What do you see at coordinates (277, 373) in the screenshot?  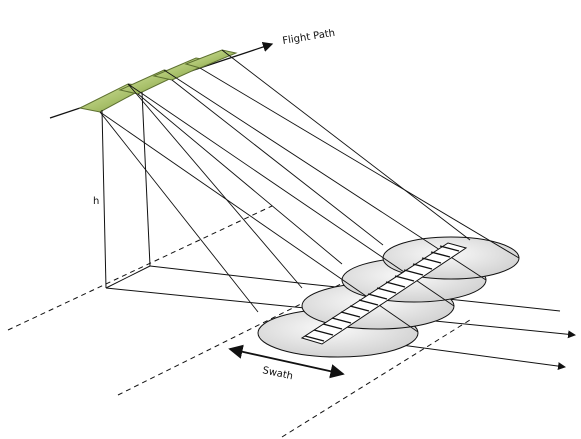 I see `swath-label: Swath` at bounding box center [277, 373].